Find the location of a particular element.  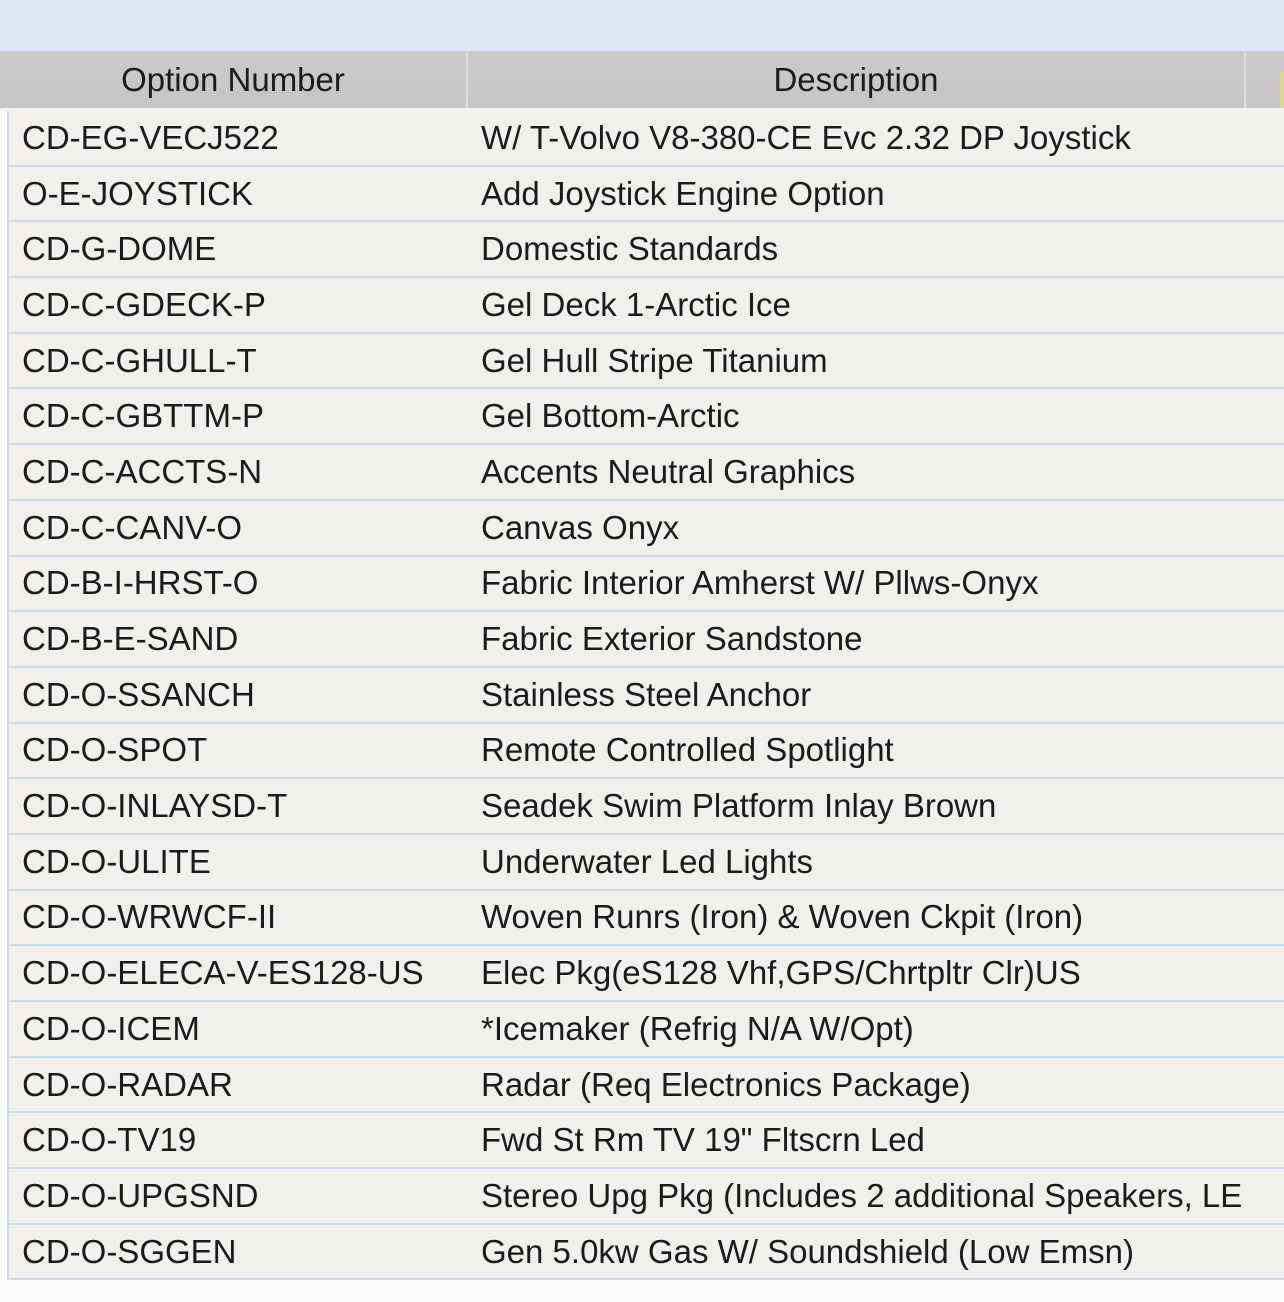

grid-header: Option Number Description is located at coordinates (642, 81).